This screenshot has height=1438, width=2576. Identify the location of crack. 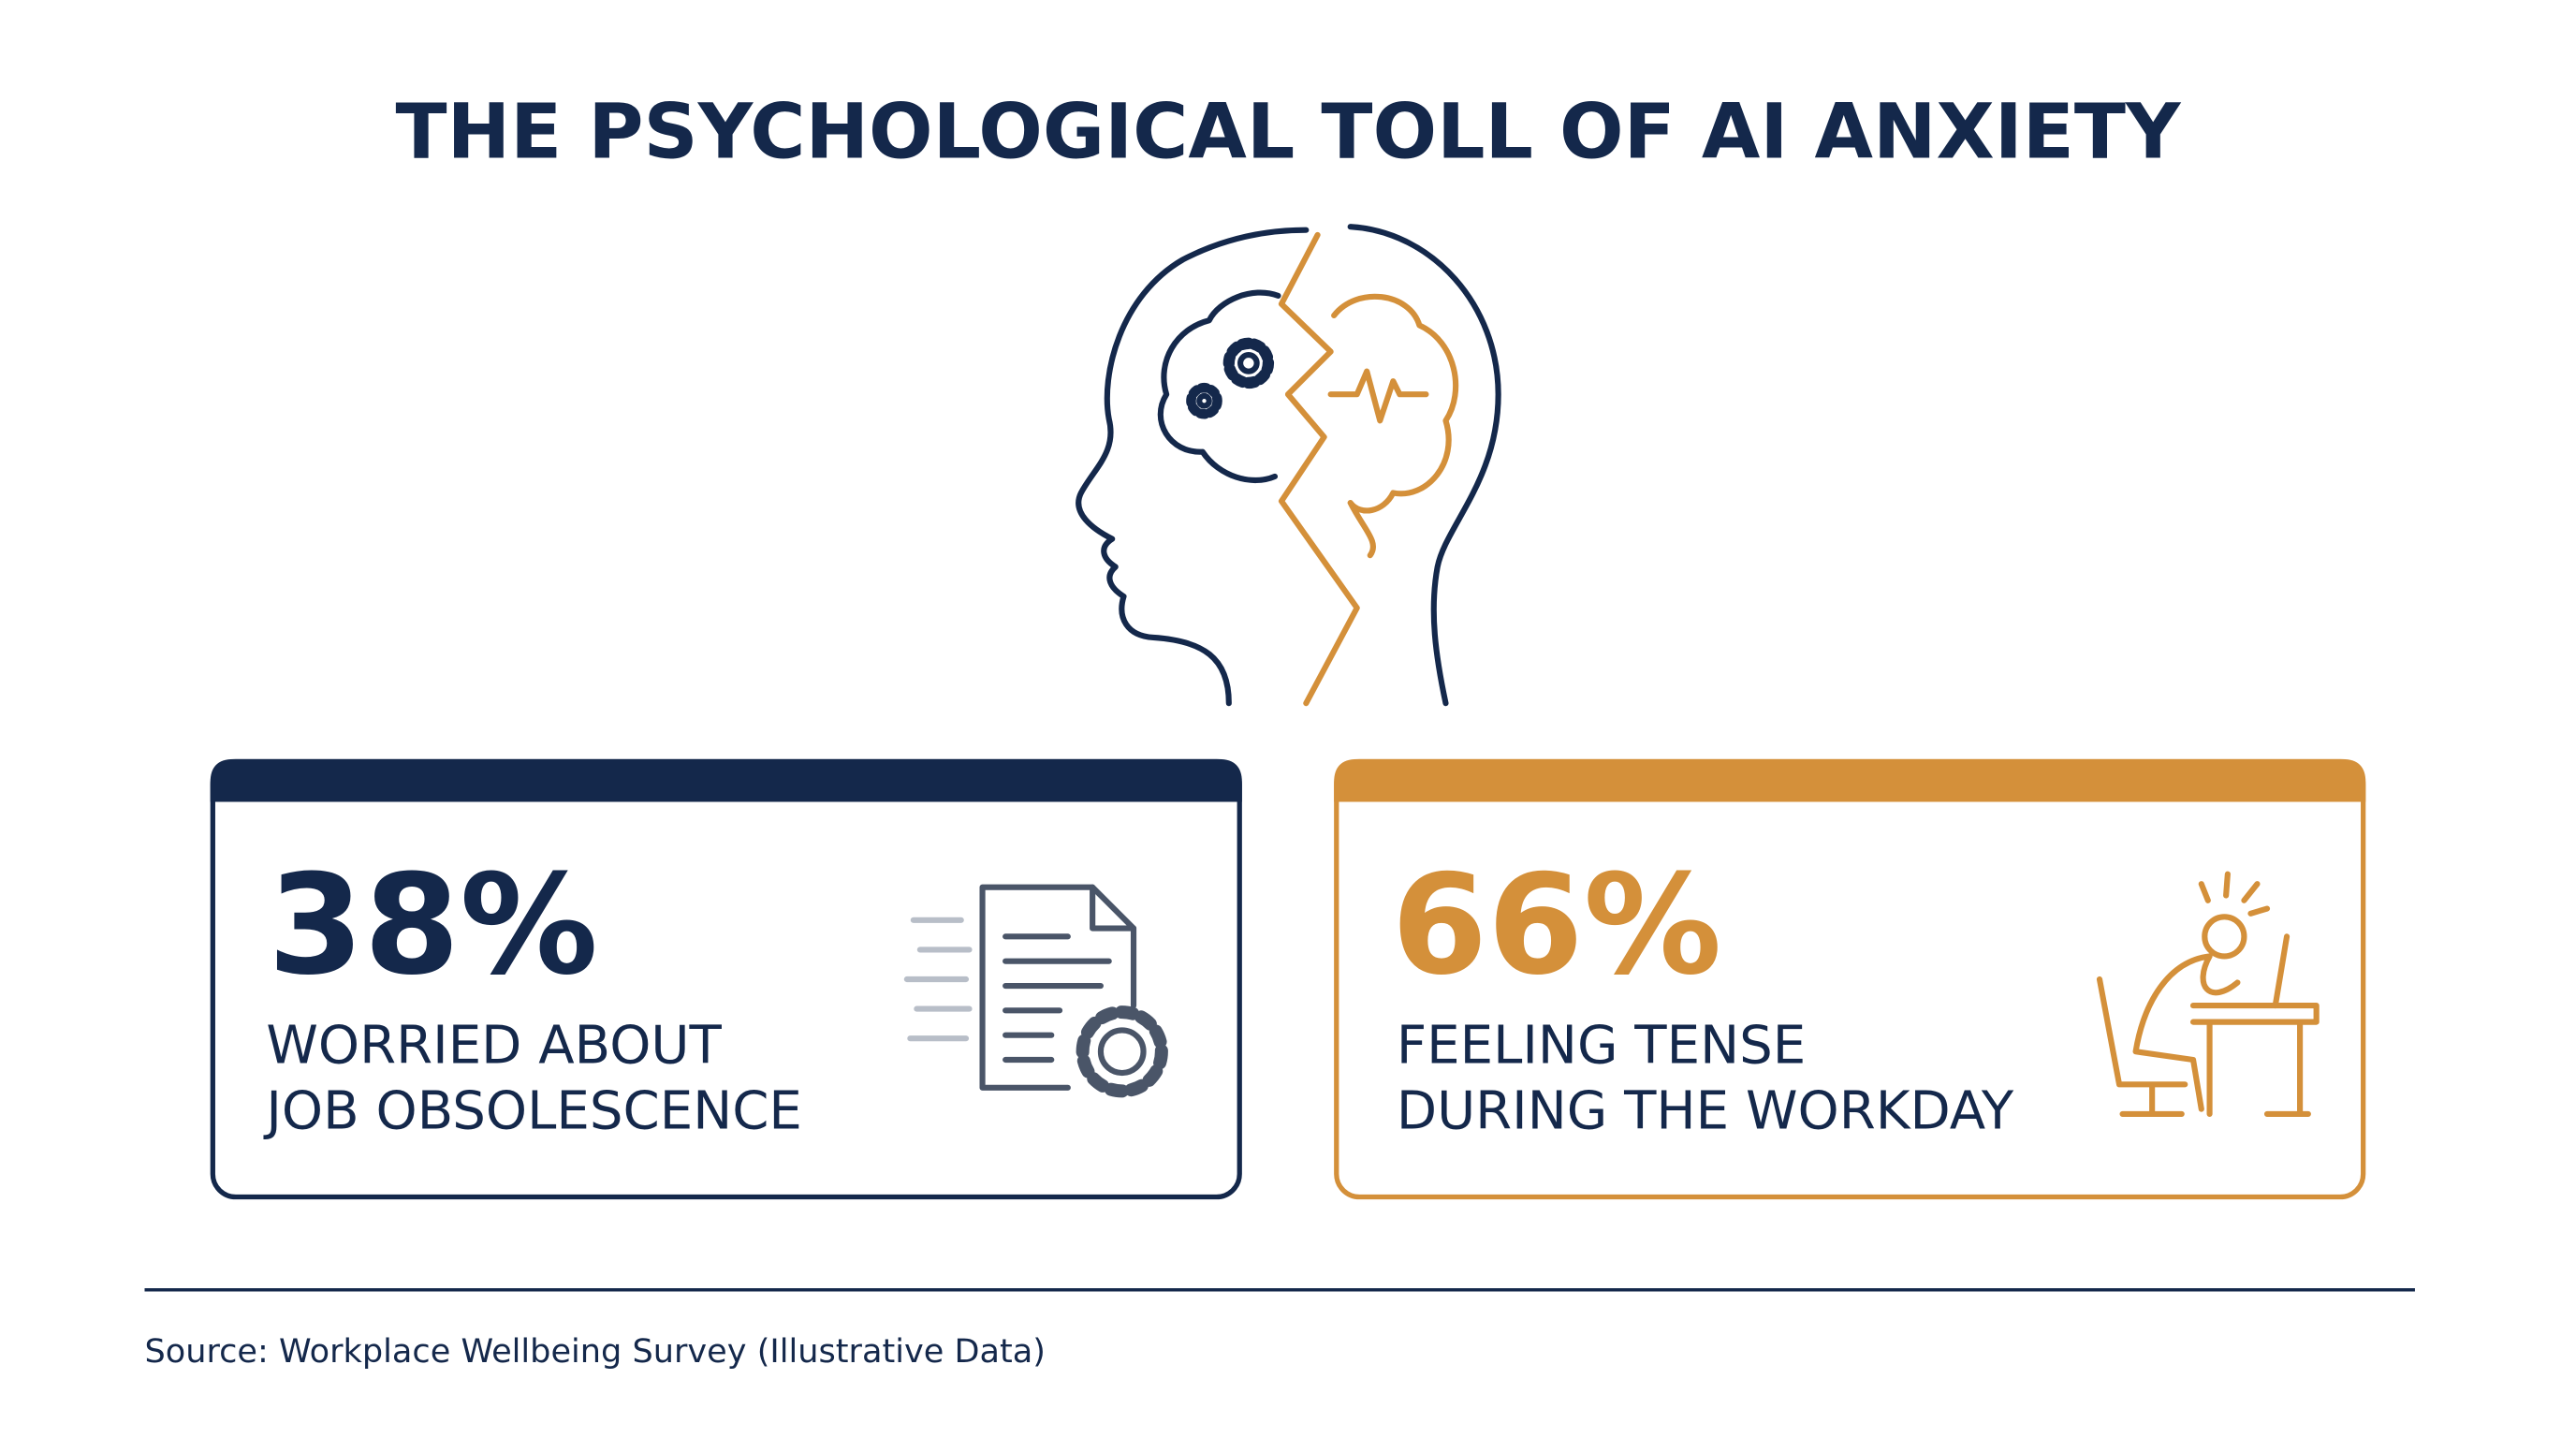
(1319, 469).